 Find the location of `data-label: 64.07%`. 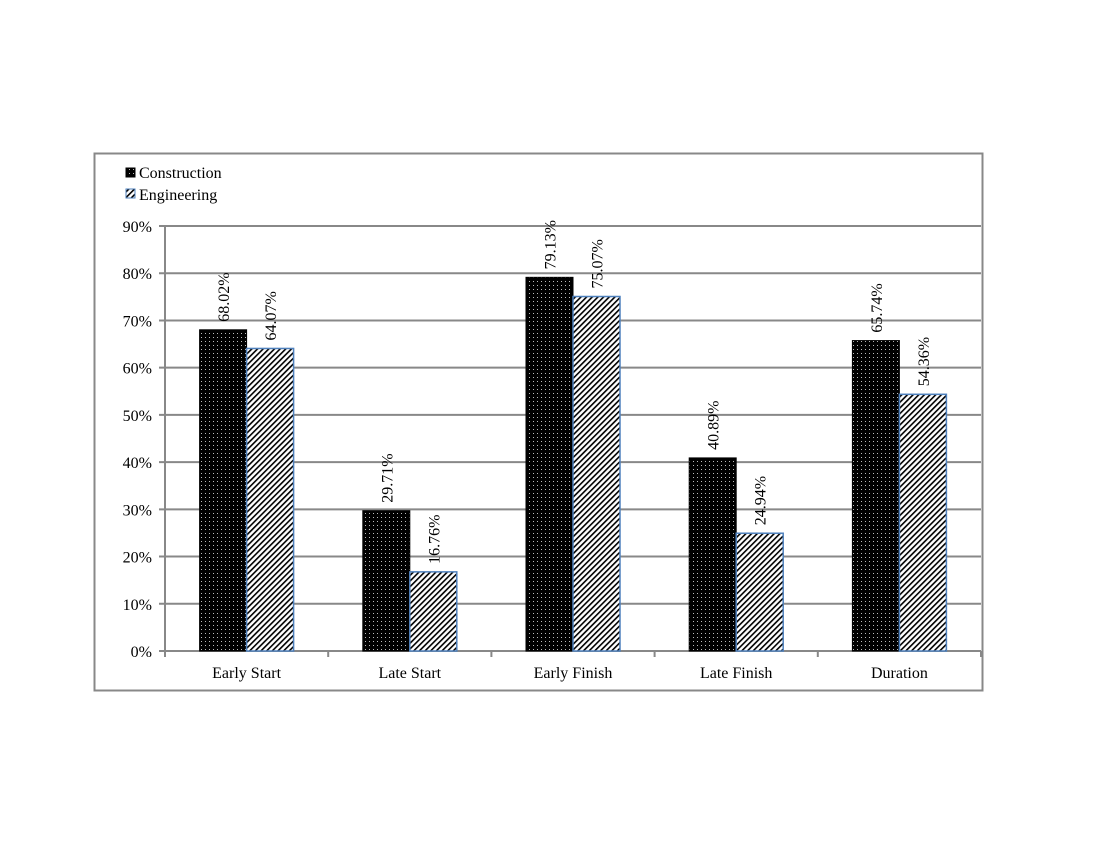

data-label: 64.07% is located at coordinates (271, 315).